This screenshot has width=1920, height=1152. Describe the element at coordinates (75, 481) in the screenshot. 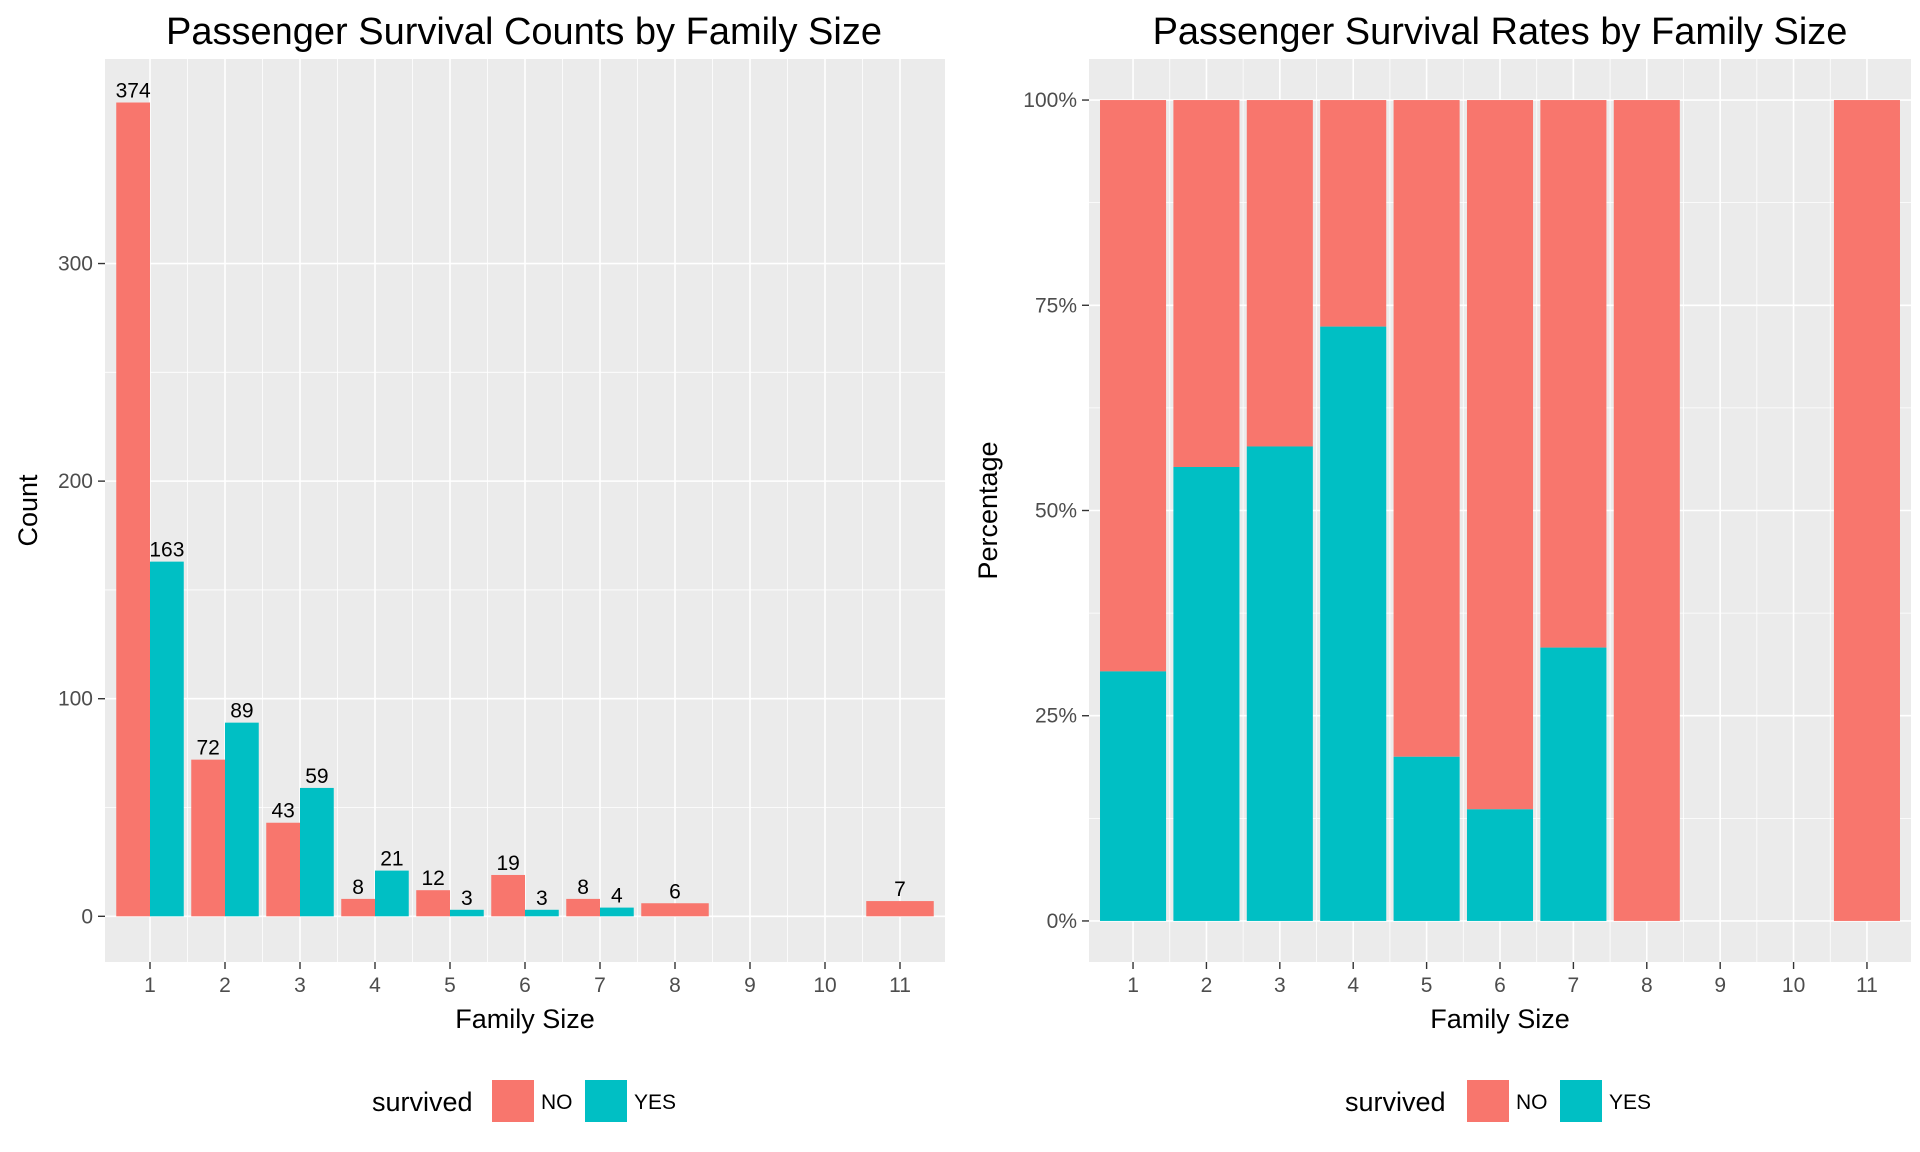

I see `y-tick-label: 200` at that location.